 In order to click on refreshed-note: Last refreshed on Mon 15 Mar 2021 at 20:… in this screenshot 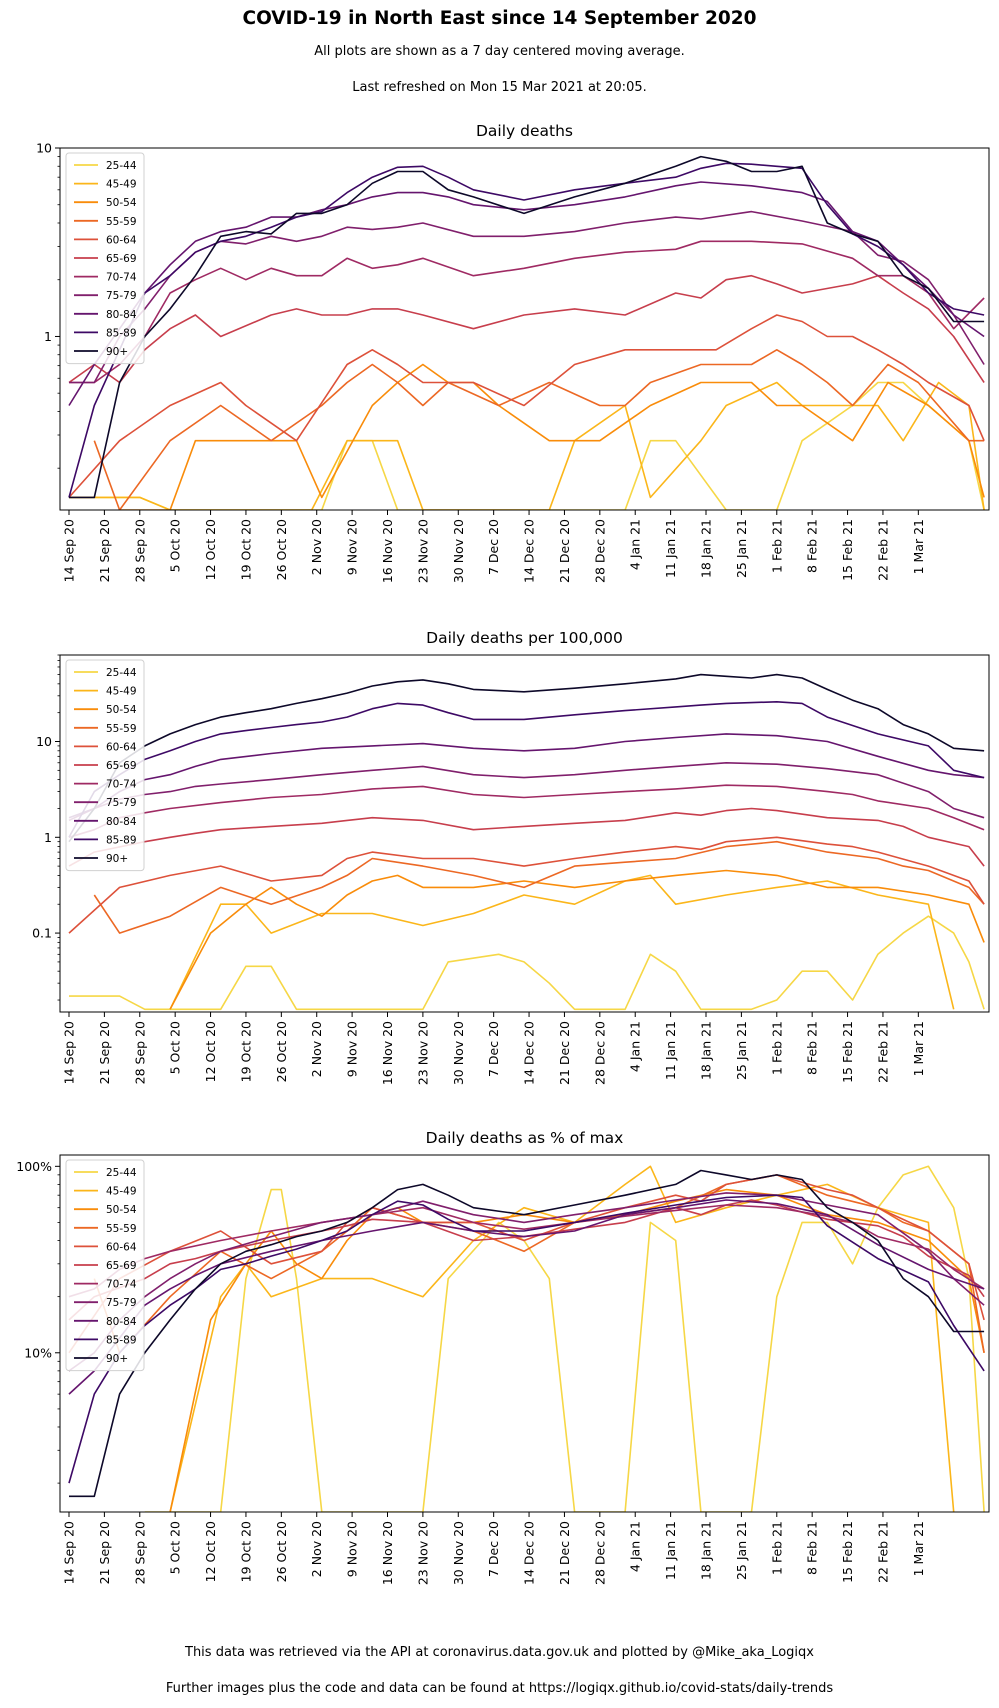, I will do `click(499, 87)`.